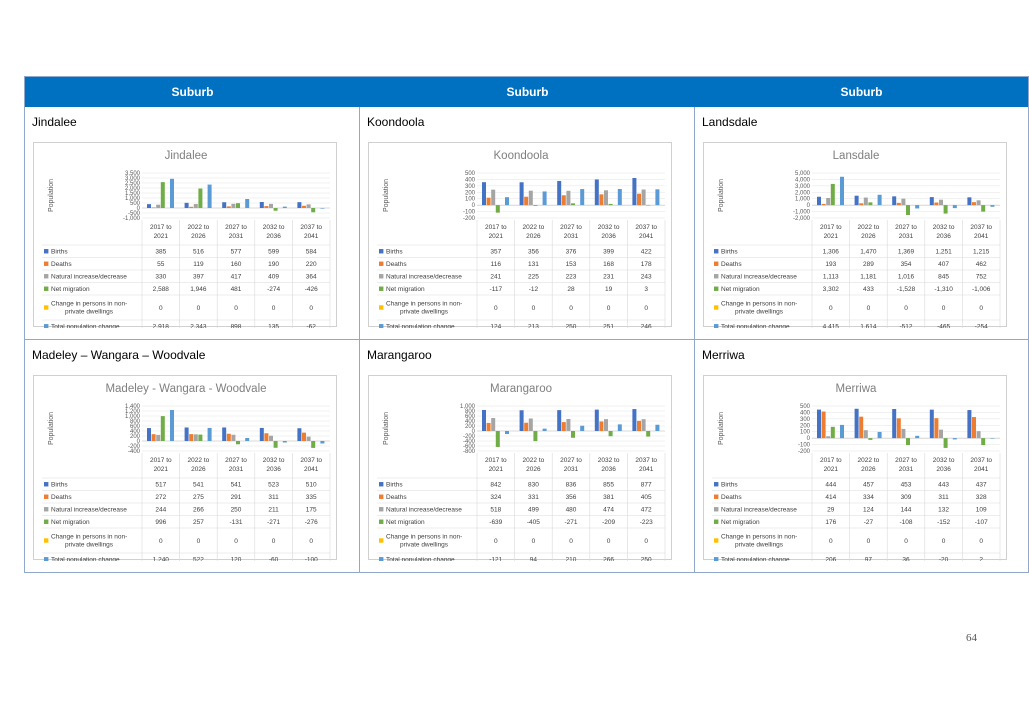  I want to click on data-label: 19, so click(609, 289).